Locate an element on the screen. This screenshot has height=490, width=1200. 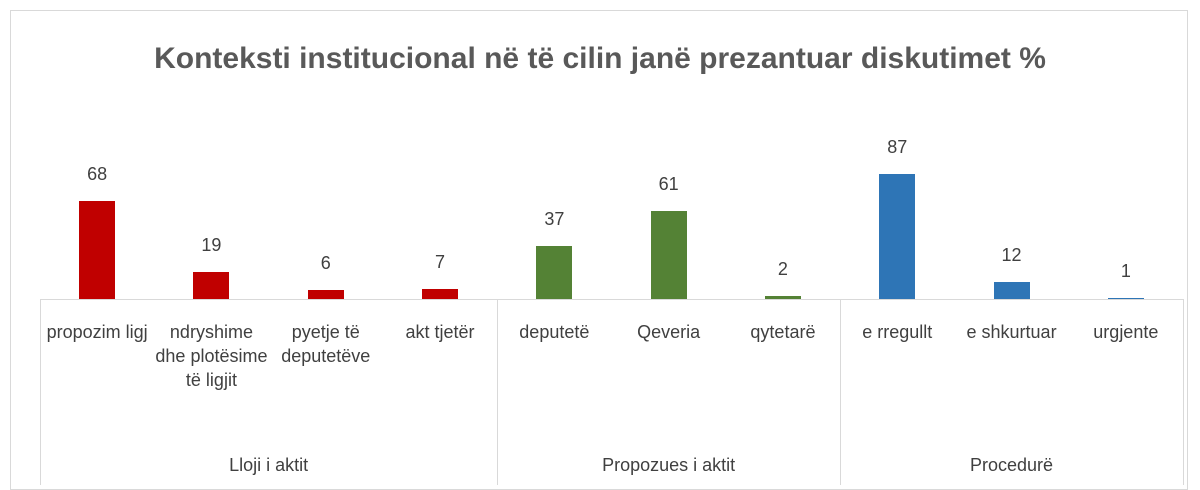
value-label: 68 is located at coordinates (97, 174).